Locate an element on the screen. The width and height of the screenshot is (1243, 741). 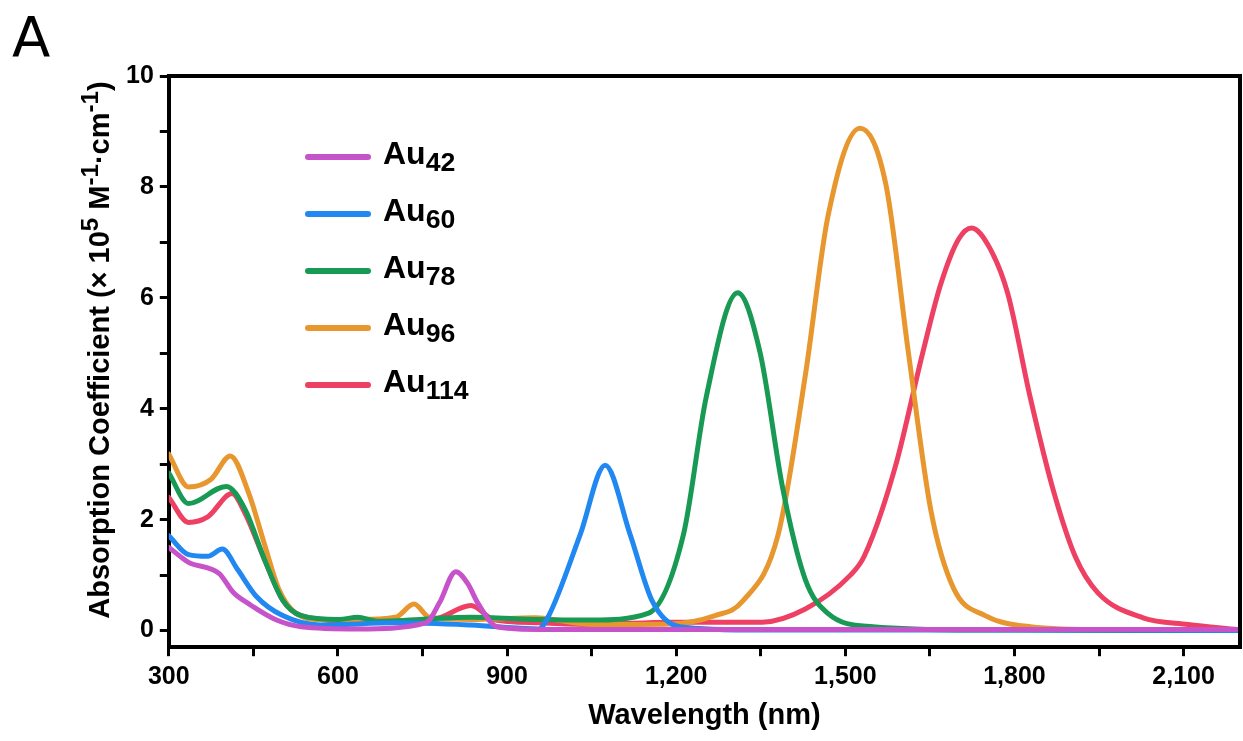
legend-label: Au$_{60}$ is located at coordinates (419, 213).